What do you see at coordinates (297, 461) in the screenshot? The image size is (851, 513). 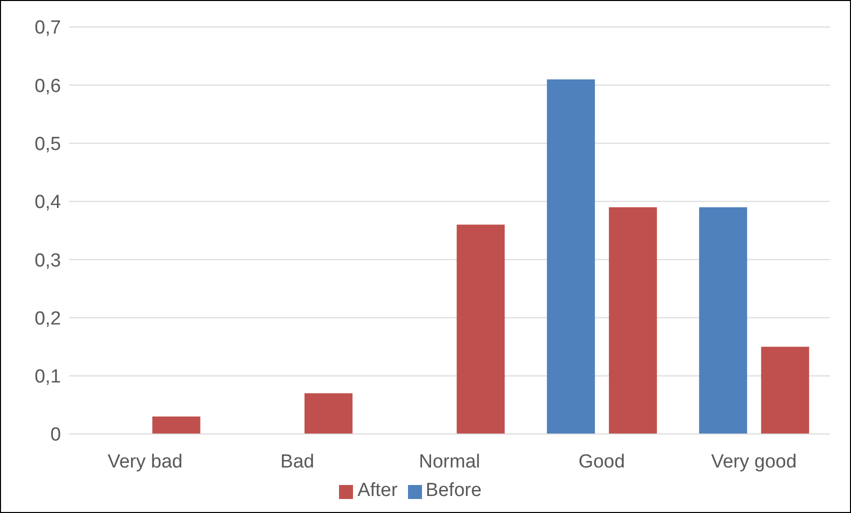 I see `x-tick-label: Bad` at bounding box center [297, 461].